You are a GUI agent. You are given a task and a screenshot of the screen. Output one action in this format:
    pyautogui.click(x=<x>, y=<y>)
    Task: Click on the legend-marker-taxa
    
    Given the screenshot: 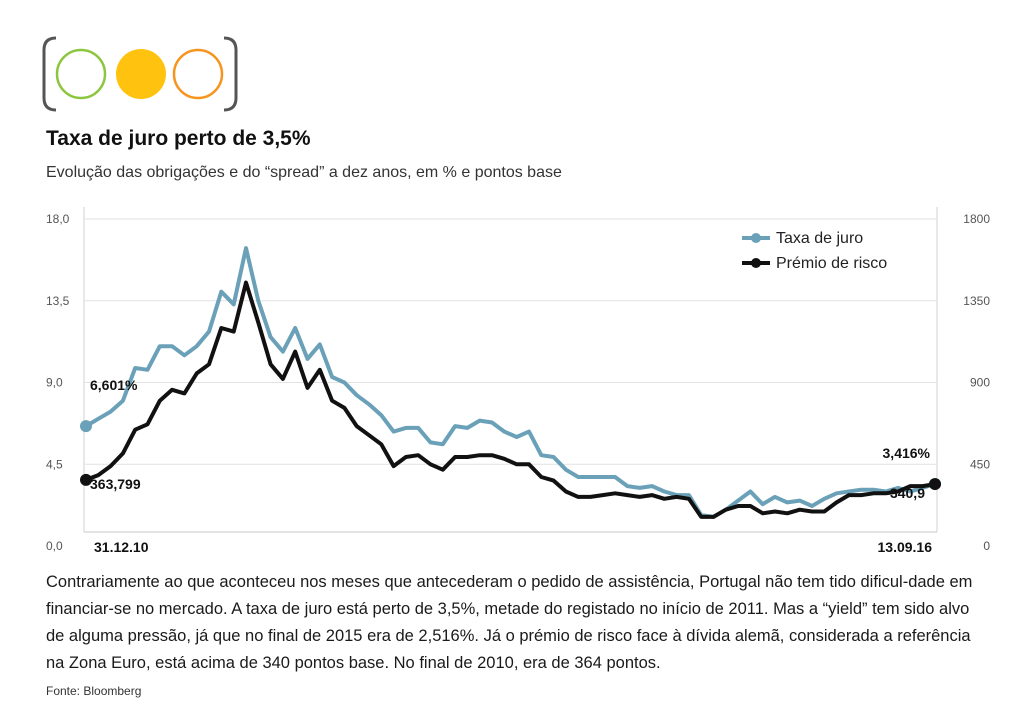 What is the action you would take?
    pyautogui.click(x=756, y=238)
    